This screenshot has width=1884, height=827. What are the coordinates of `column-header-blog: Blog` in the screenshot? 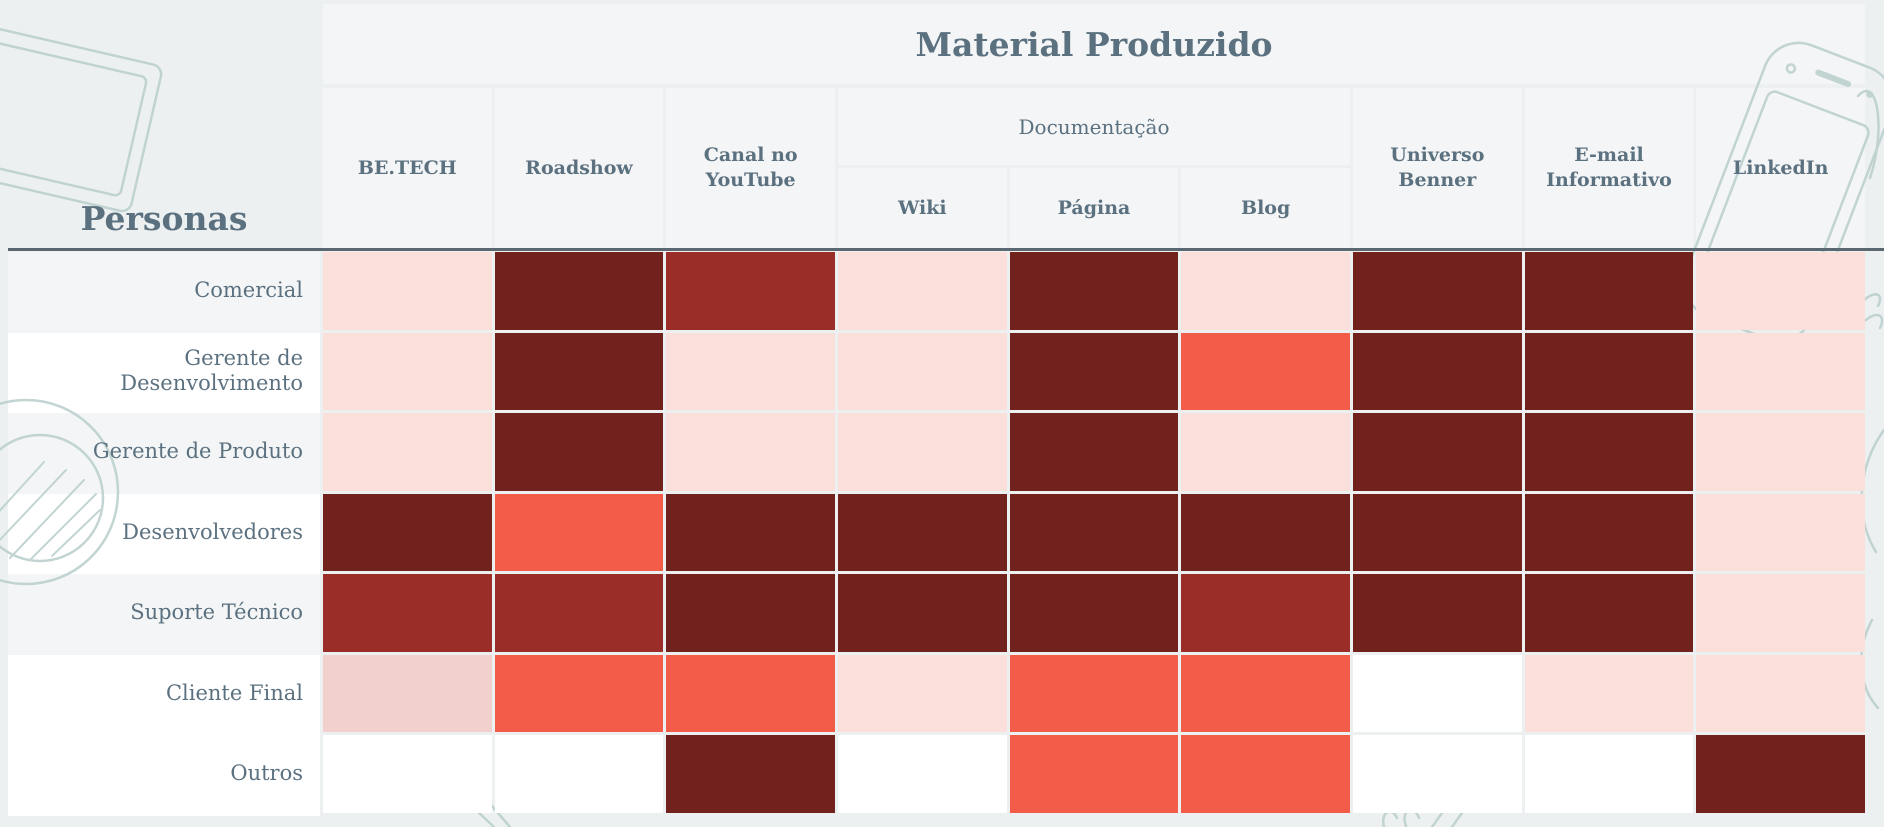 It's located at (1265, 208).